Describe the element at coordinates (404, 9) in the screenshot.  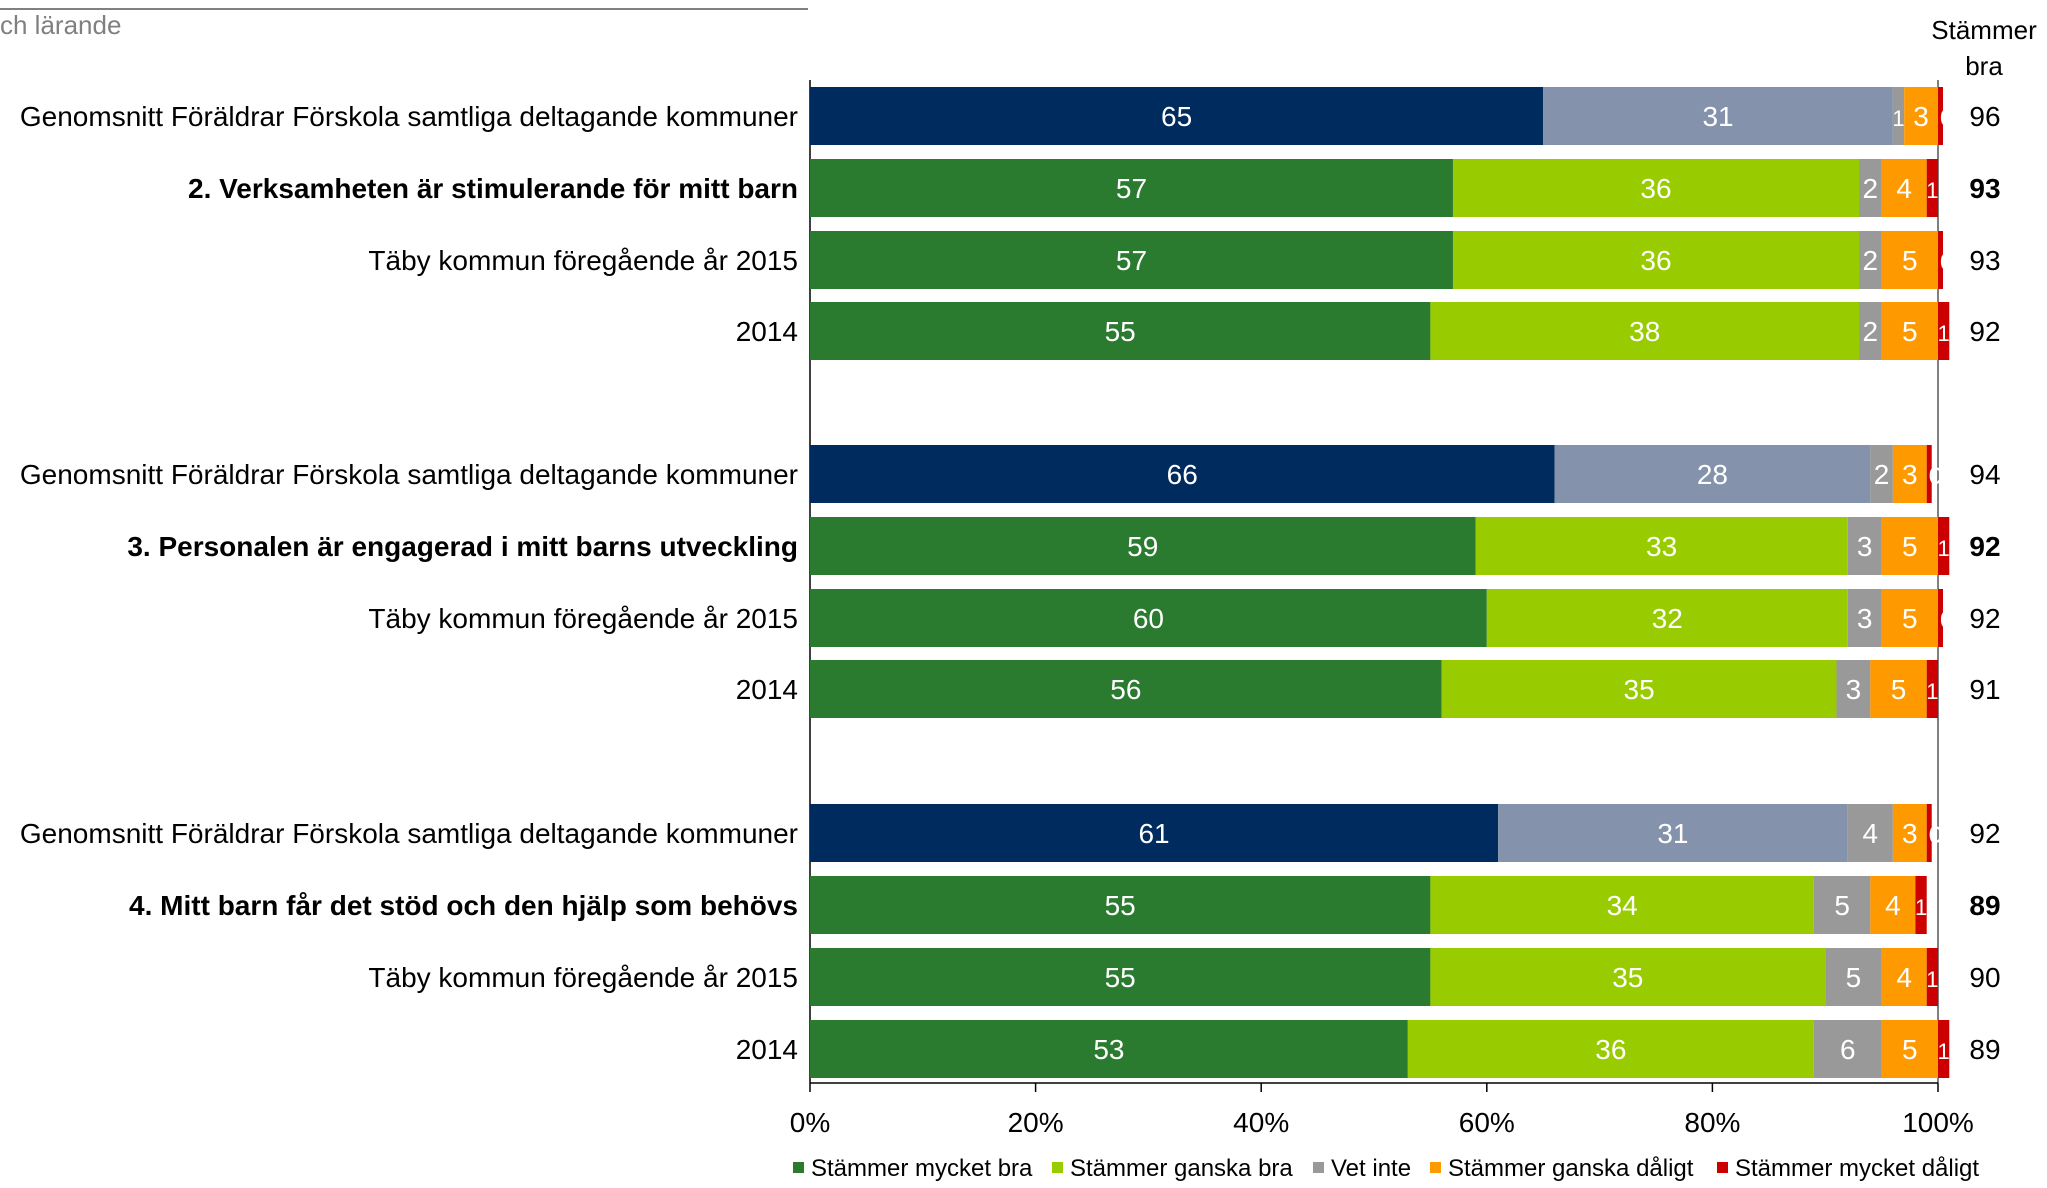
I see `section-rule` at that location.